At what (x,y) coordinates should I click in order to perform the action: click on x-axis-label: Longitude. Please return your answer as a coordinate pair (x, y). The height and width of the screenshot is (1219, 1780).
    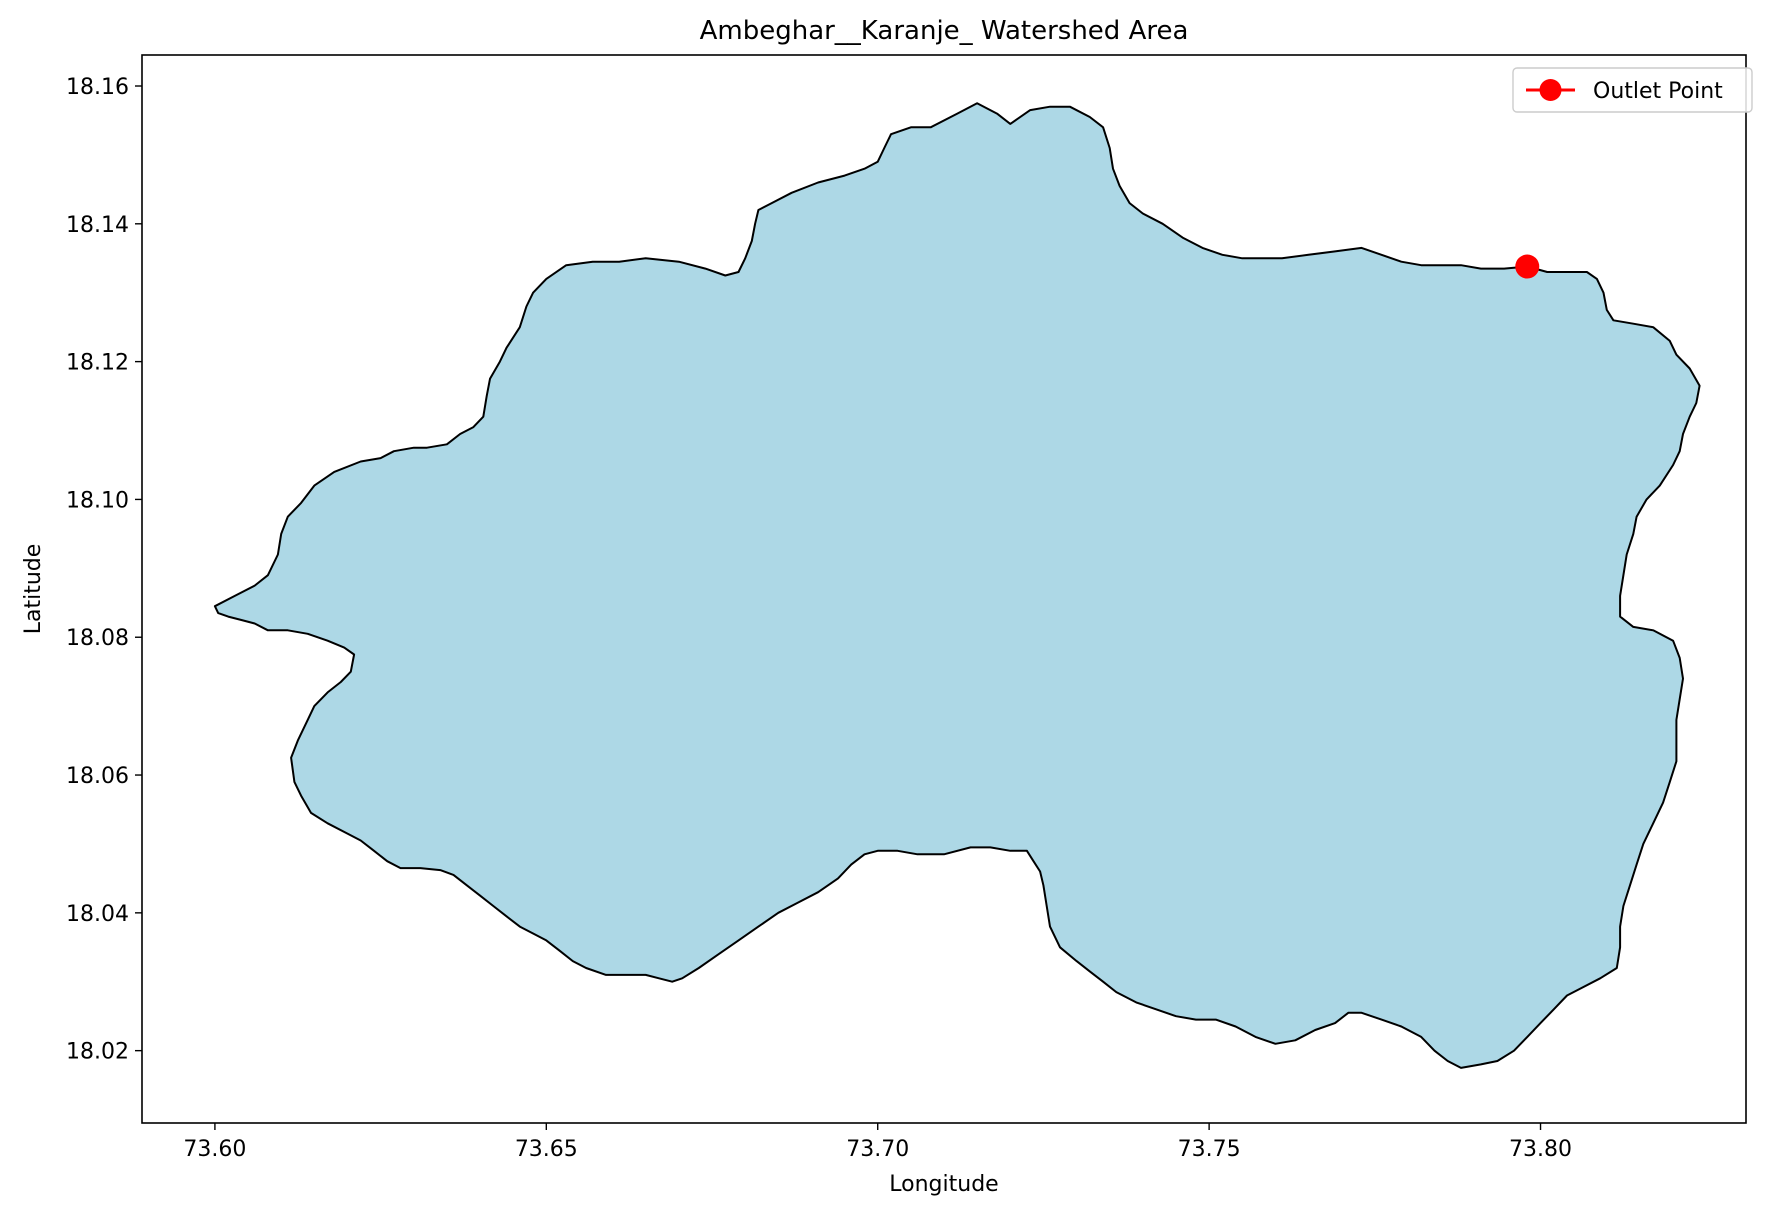
    Looking at the image, I should click on (943, 1184).